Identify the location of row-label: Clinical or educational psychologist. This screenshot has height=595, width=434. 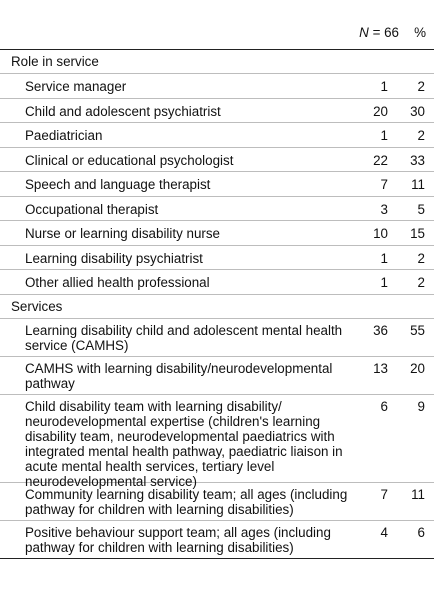
(129, 160).